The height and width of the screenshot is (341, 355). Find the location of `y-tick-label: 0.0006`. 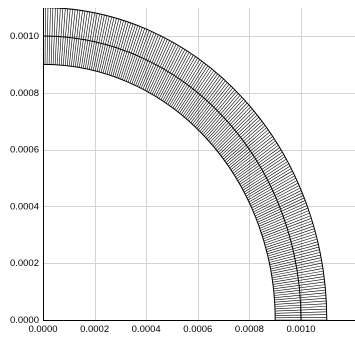

y-tick-label: 0.0006 is located at coordinates (24, 150).